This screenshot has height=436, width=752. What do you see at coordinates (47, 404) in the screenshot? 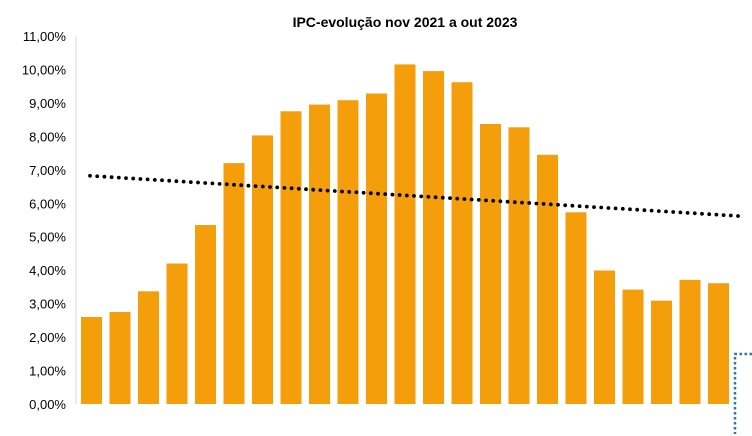
I see `y-tick-label: 0,00%` at bounding box center [47, 404].